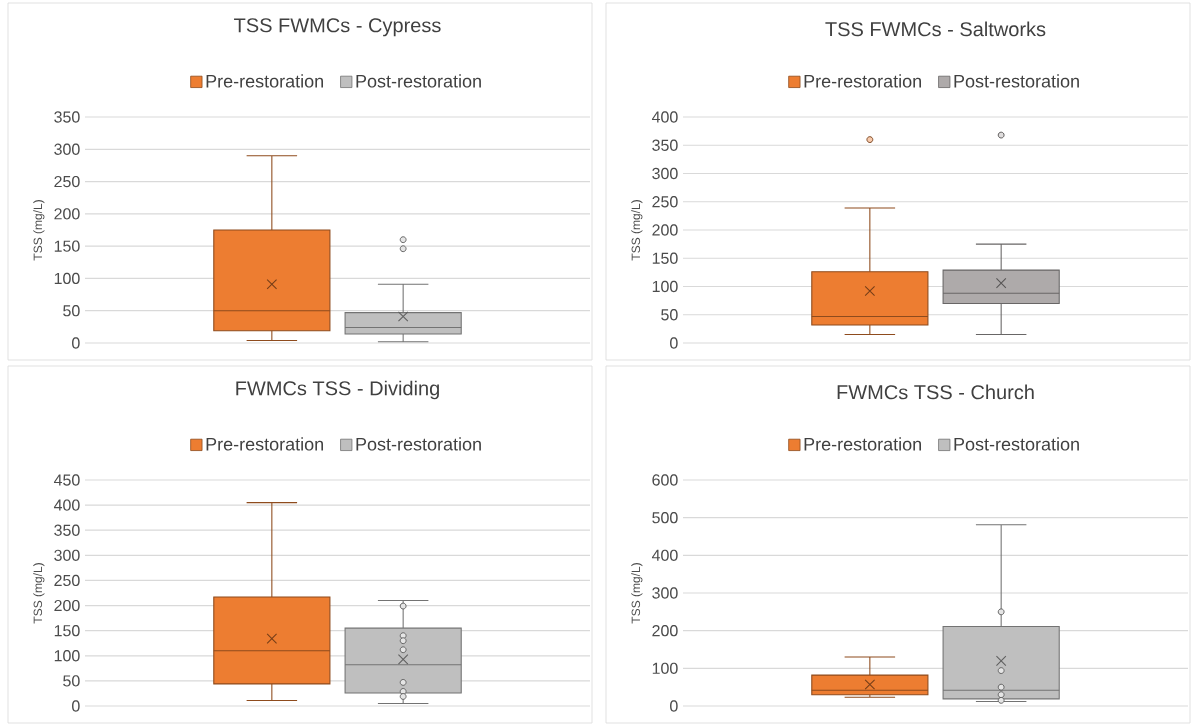 This screenshot has width=1196, height=726. What do you see at coordinates (66, 480) in the screenshot?
I see `y-tick-label: 450` at bounding box center [66, 480].